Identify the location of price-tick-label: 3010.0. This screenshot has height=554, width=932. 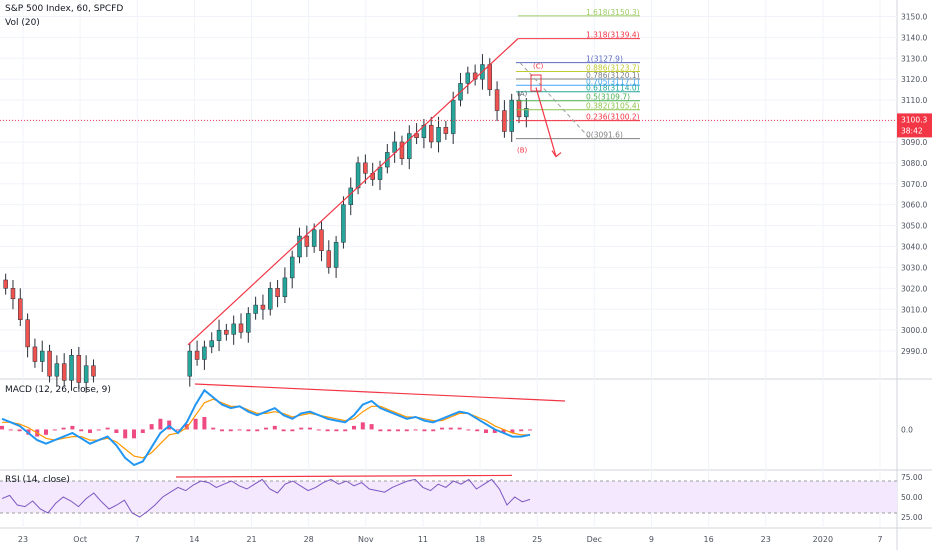
(914, 309).